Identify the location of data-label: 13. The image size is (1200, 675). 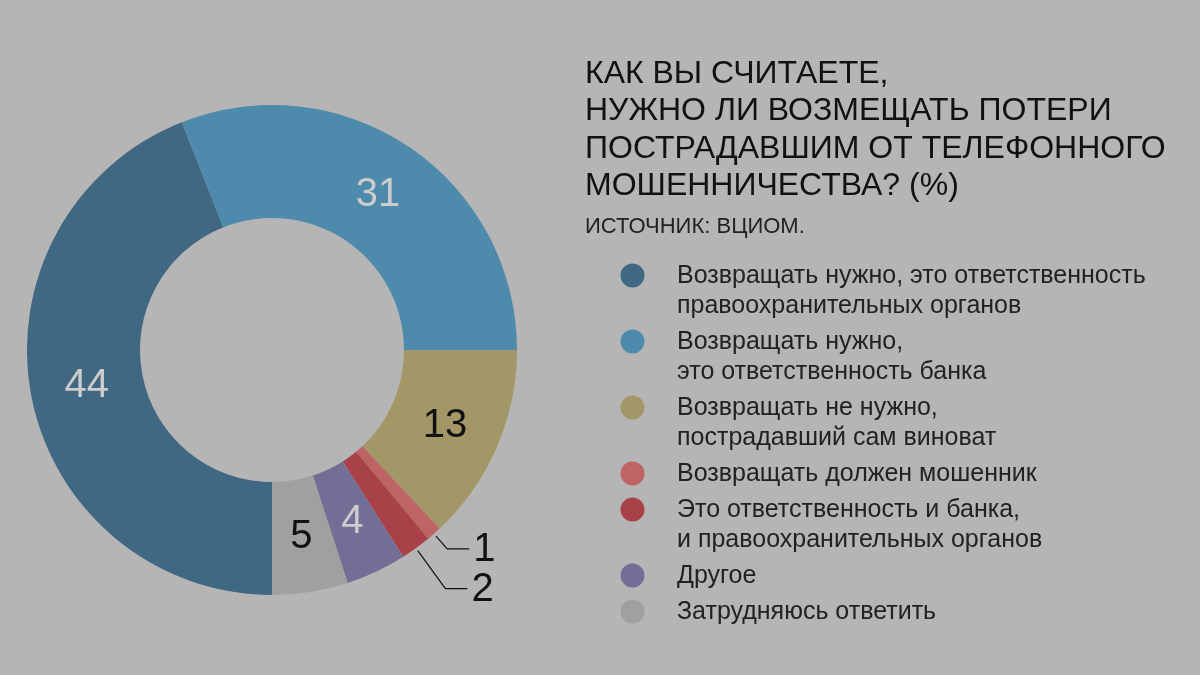
(445, 422).